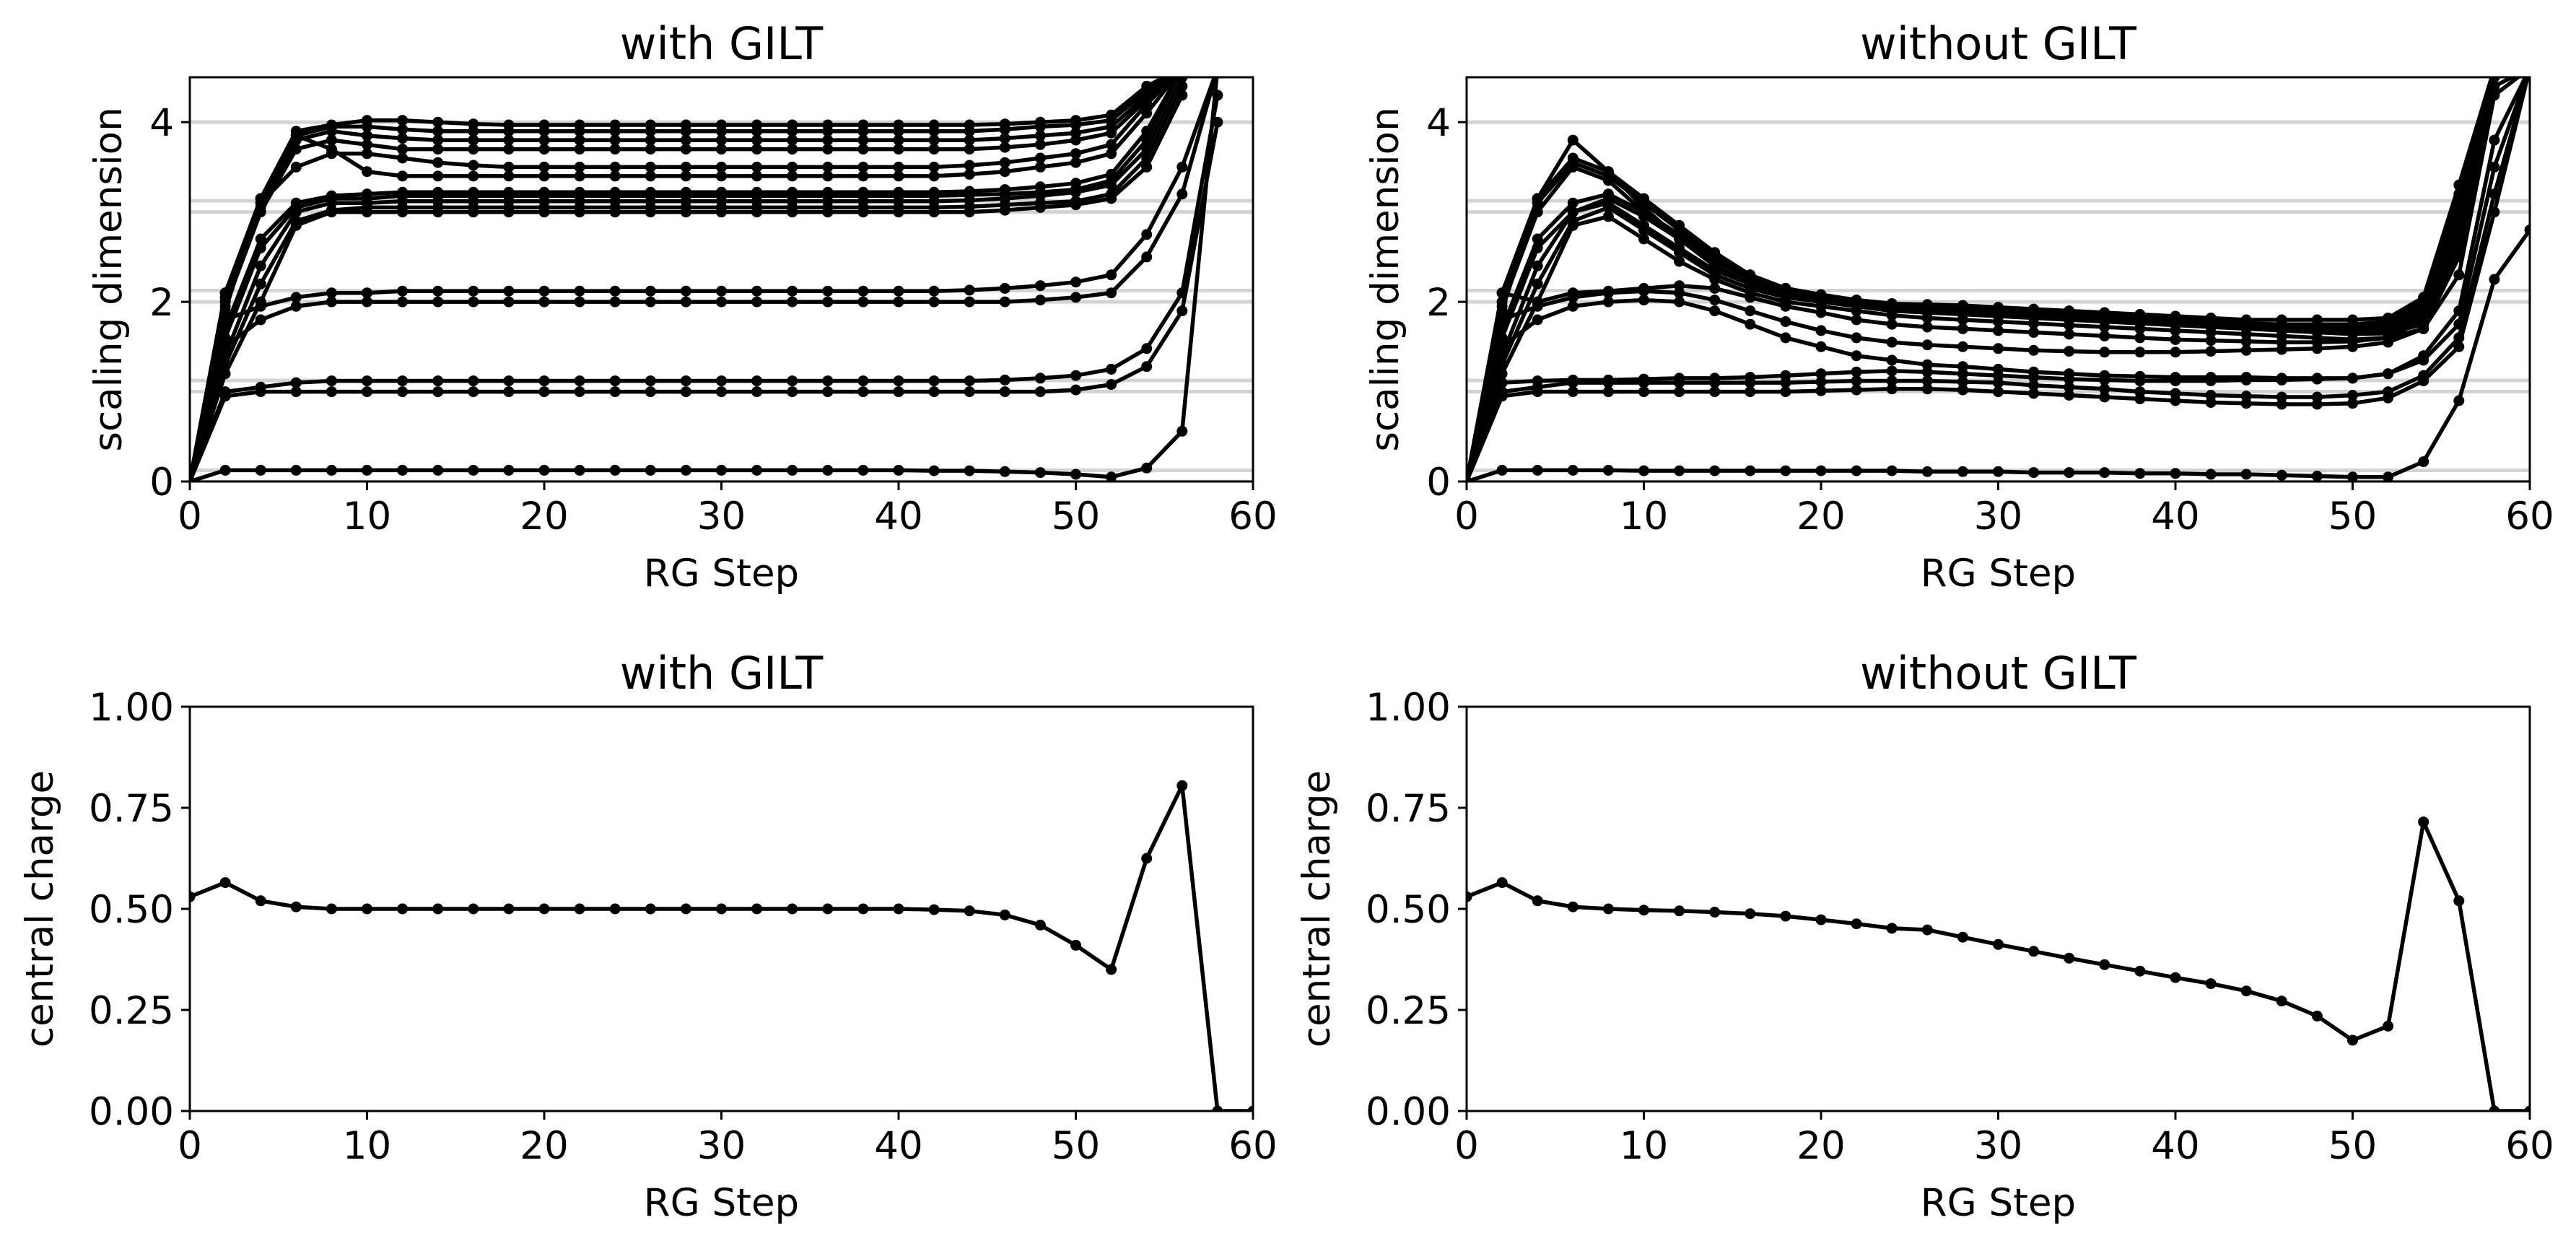 This screenshot has width=2576, height=1246. Describe the element at coordinates (721, 272) in the screenshot. I see `plot-area` at that location.